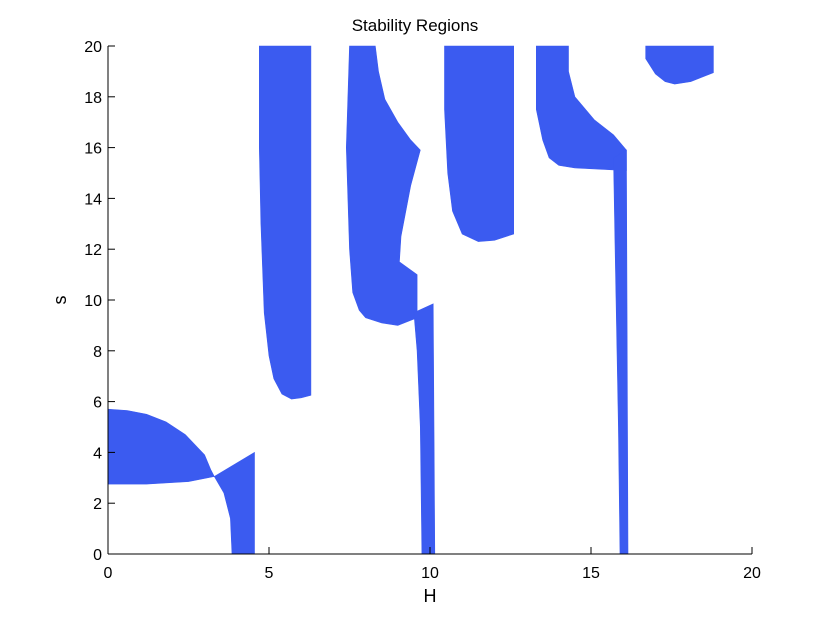 This screenshot has height=625, width=830. I want to click on x-tick-label: 20, so click(752, 573).